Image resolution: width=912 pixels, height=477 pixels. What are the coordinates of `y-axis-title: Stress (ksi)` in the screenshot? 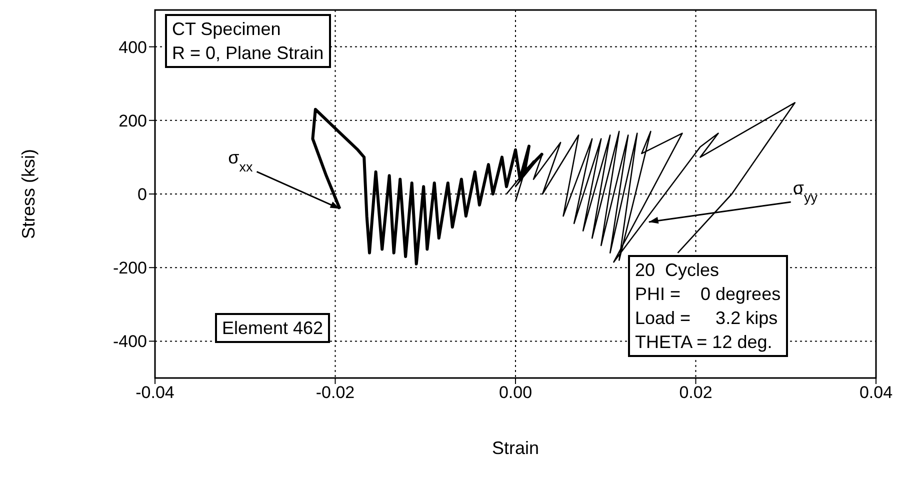 It's located at (28, 194).